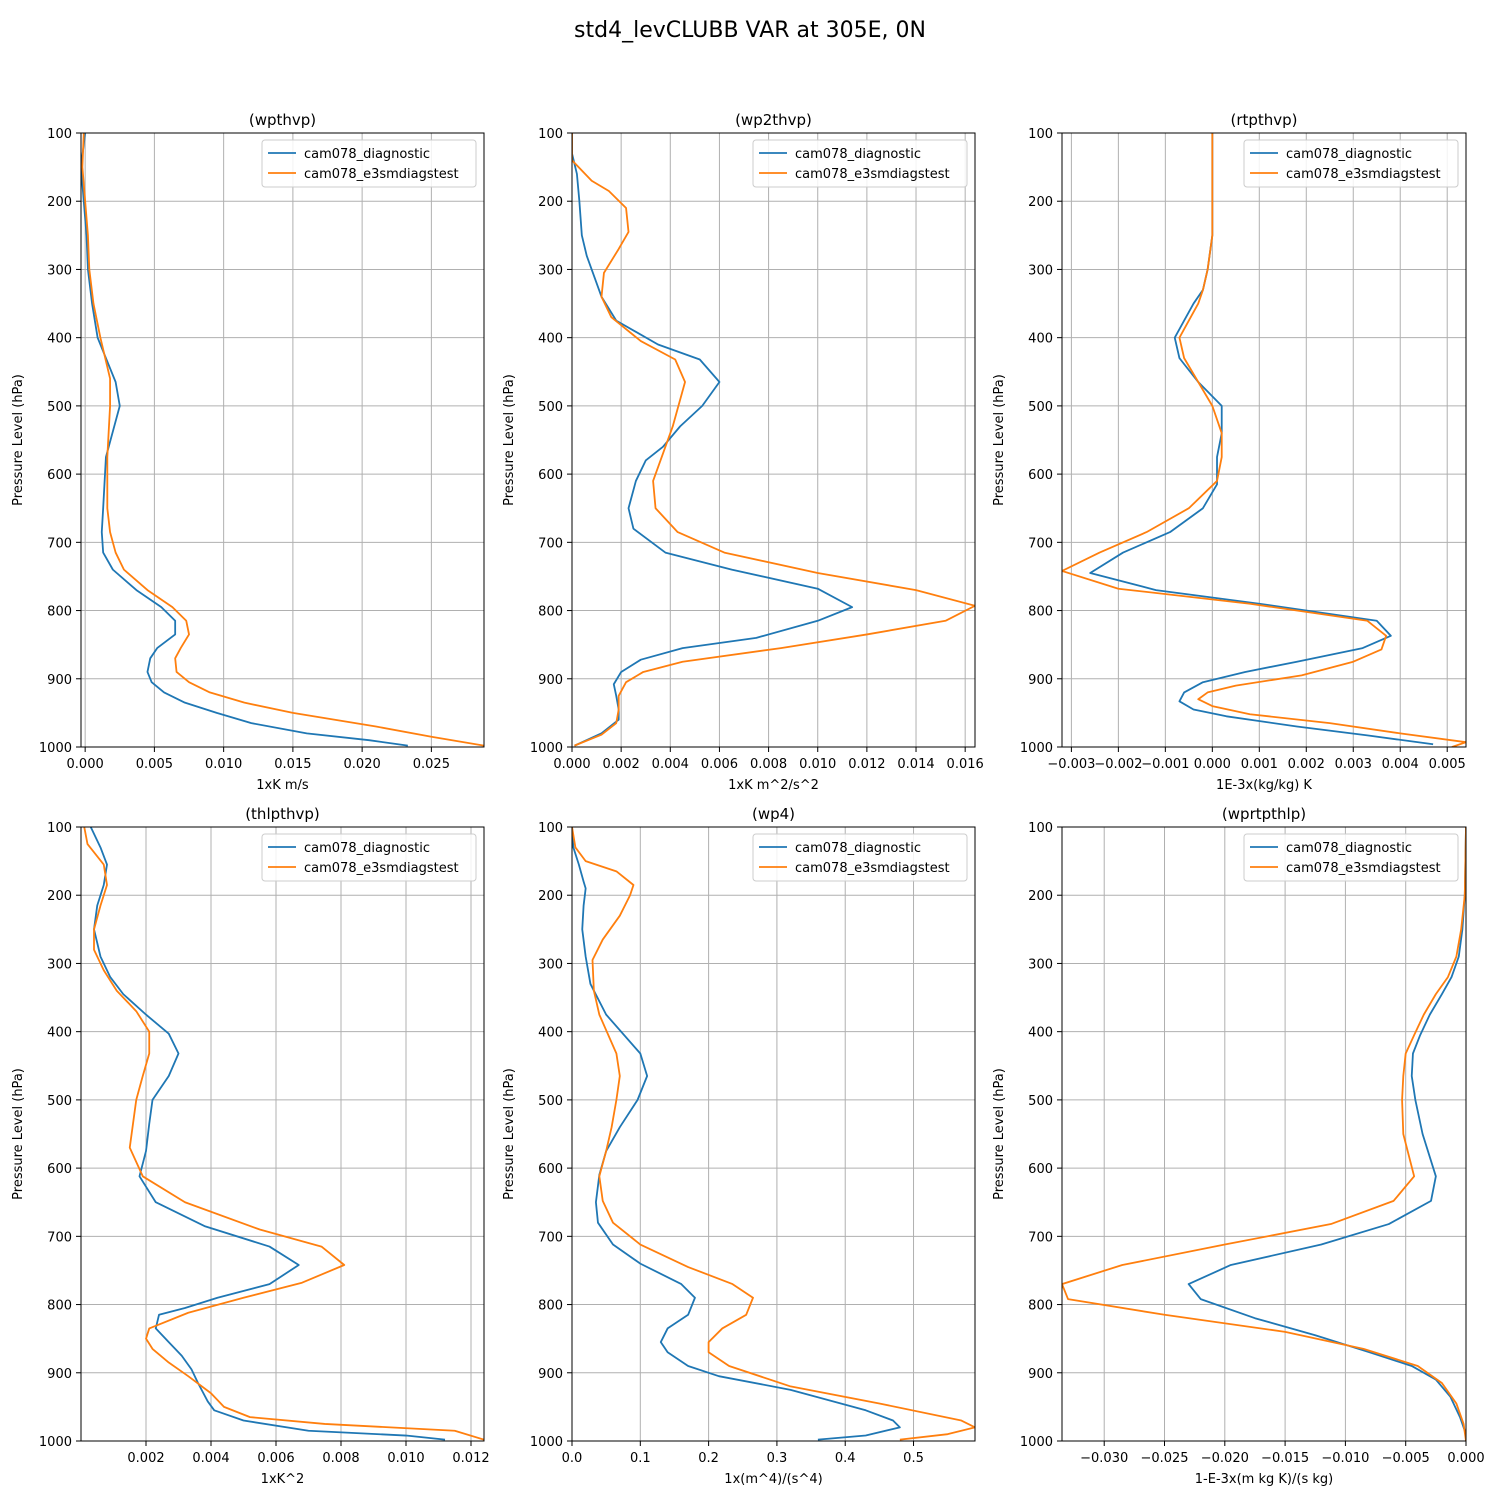  Describe the element at coordinates (18, 1134) in the screenshot. I see `chart-4-ylabel: Pressure Level (hPa)` at that location.